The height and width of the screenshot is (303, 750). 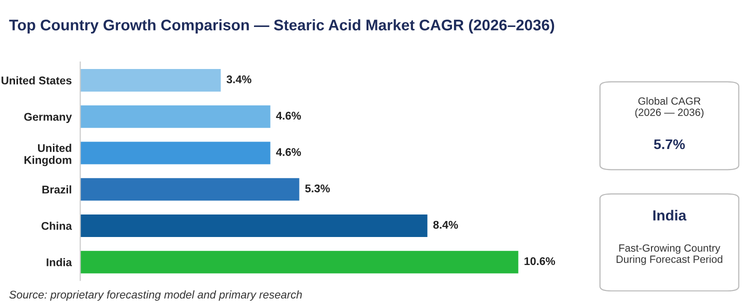 What do you see at coordinates (59, 262) in the screenshot?
I see `y-tick-label: India` at bounding box center [59, 262].